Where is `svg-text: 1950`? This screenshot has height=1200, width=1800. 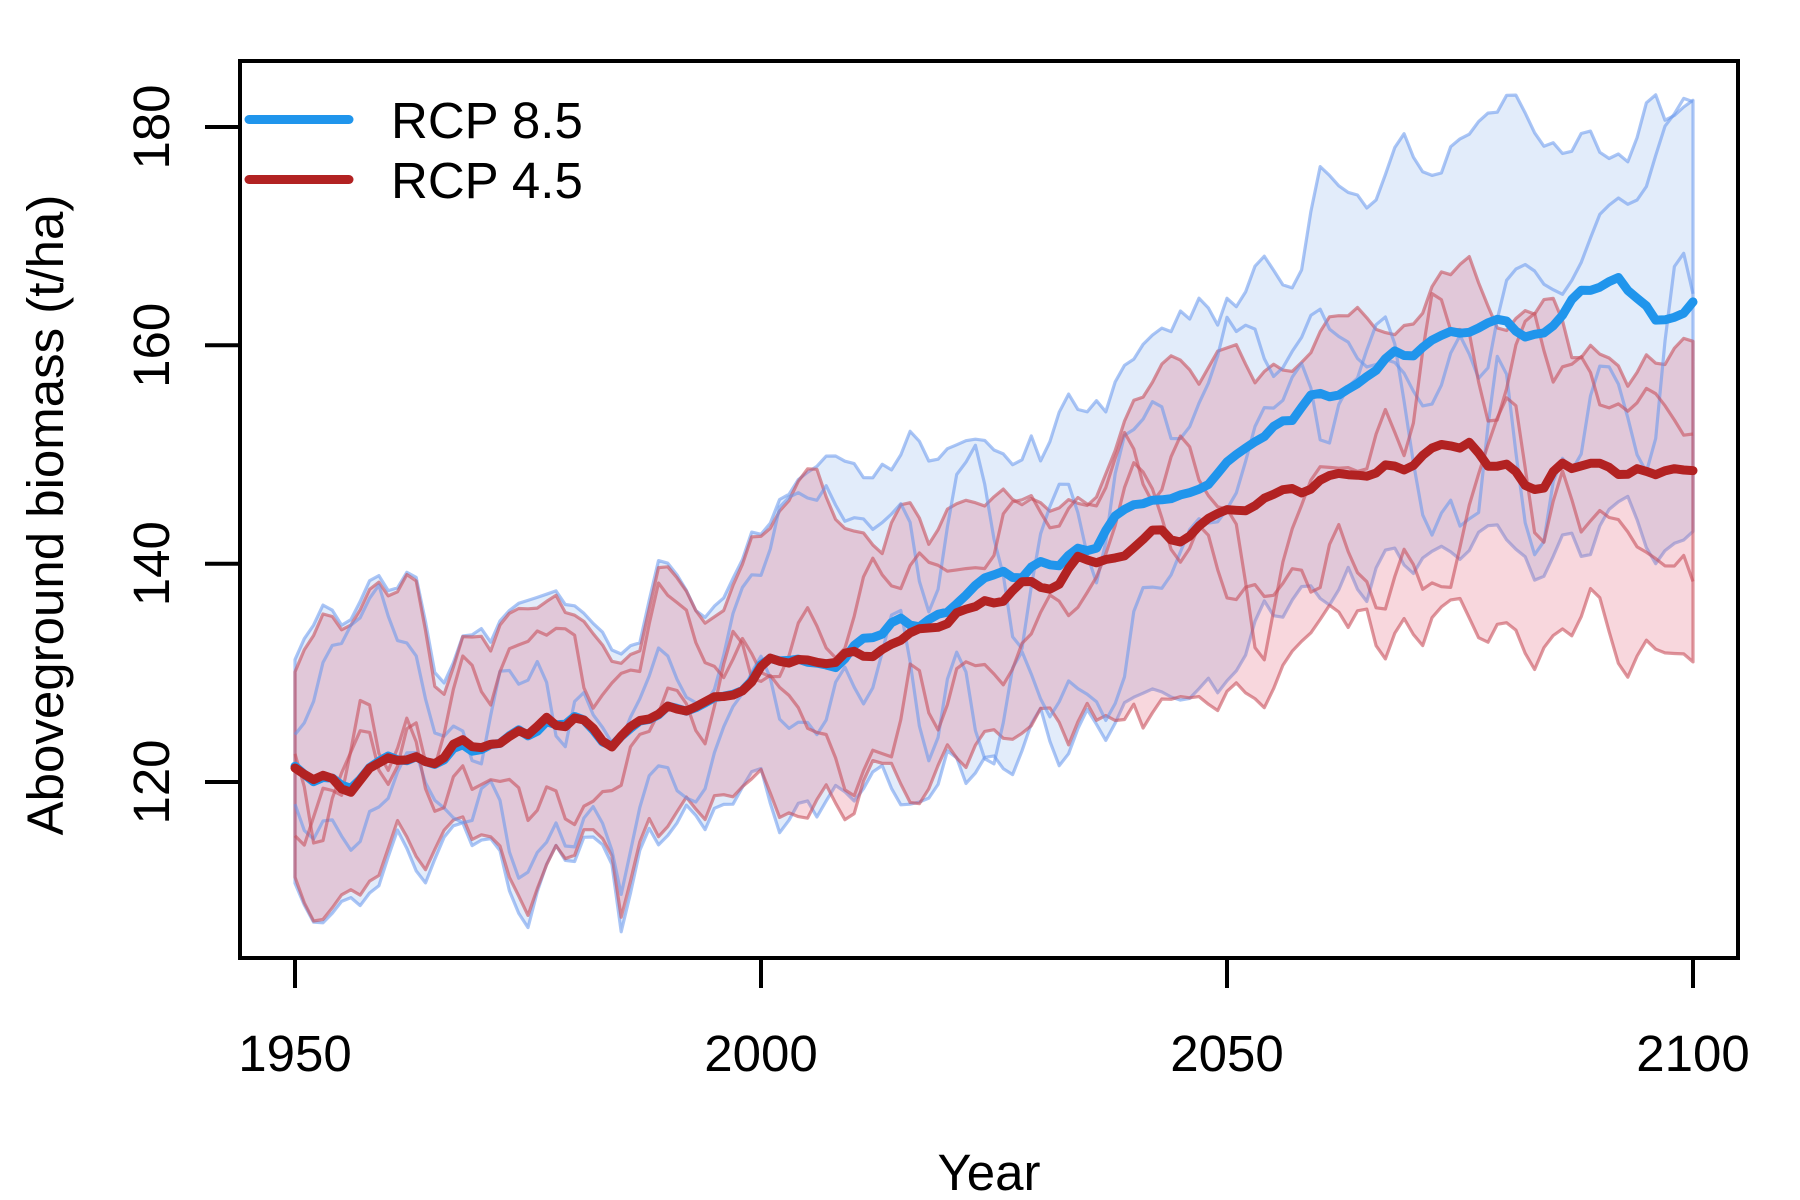
svg-text: 1950 is located at coordinates (294, 1053).